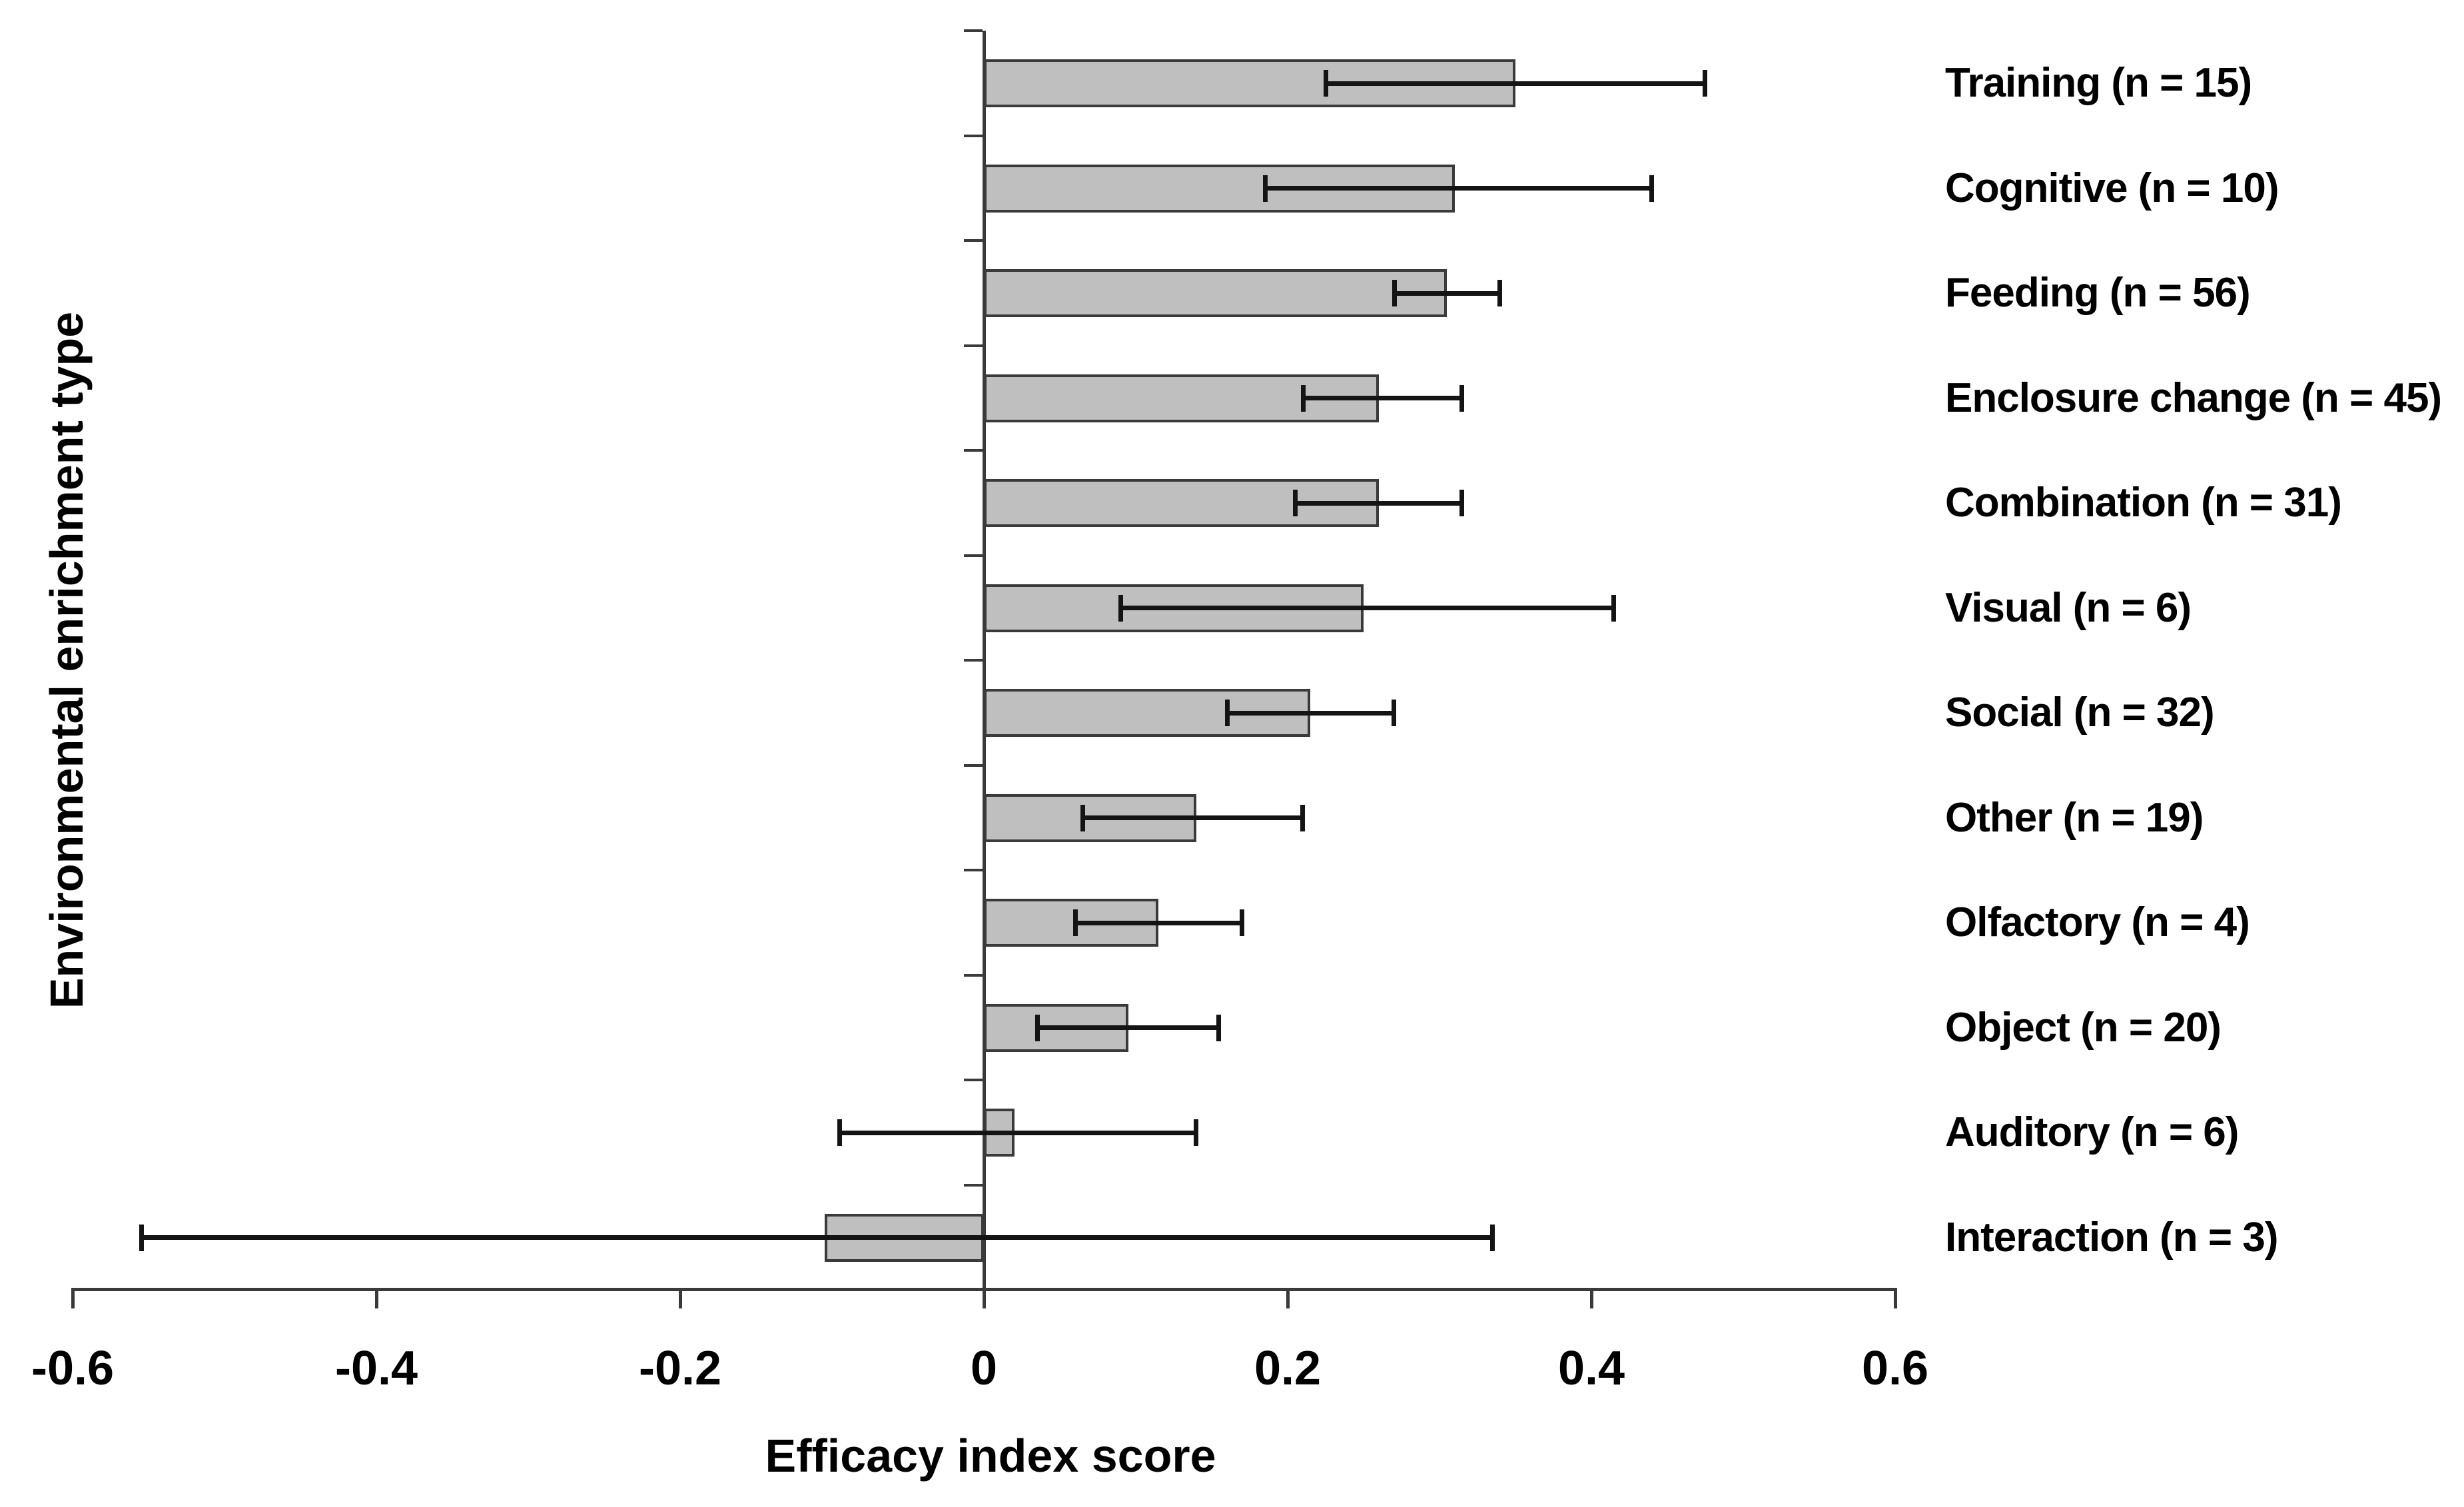  Describe the element at coordinates (2092, 1132) in the screenshot. I see `category-label: Auditory (n = 6)` at that location.